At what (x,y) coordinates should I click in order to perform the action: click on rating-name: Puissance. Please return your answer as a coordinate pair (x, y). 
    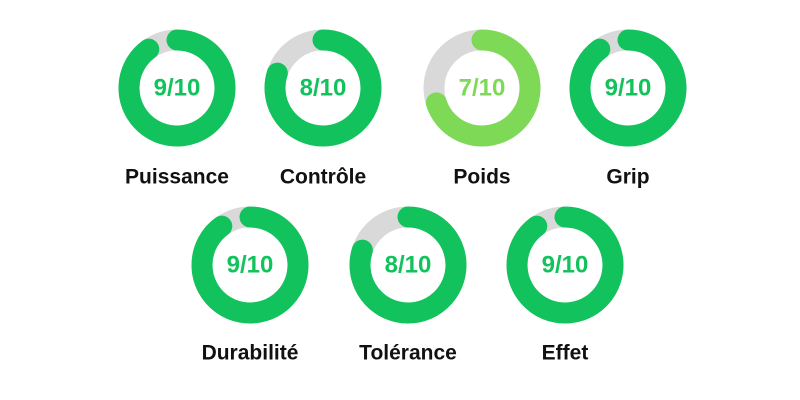
    Looking at the image, I should click on (177, 177).